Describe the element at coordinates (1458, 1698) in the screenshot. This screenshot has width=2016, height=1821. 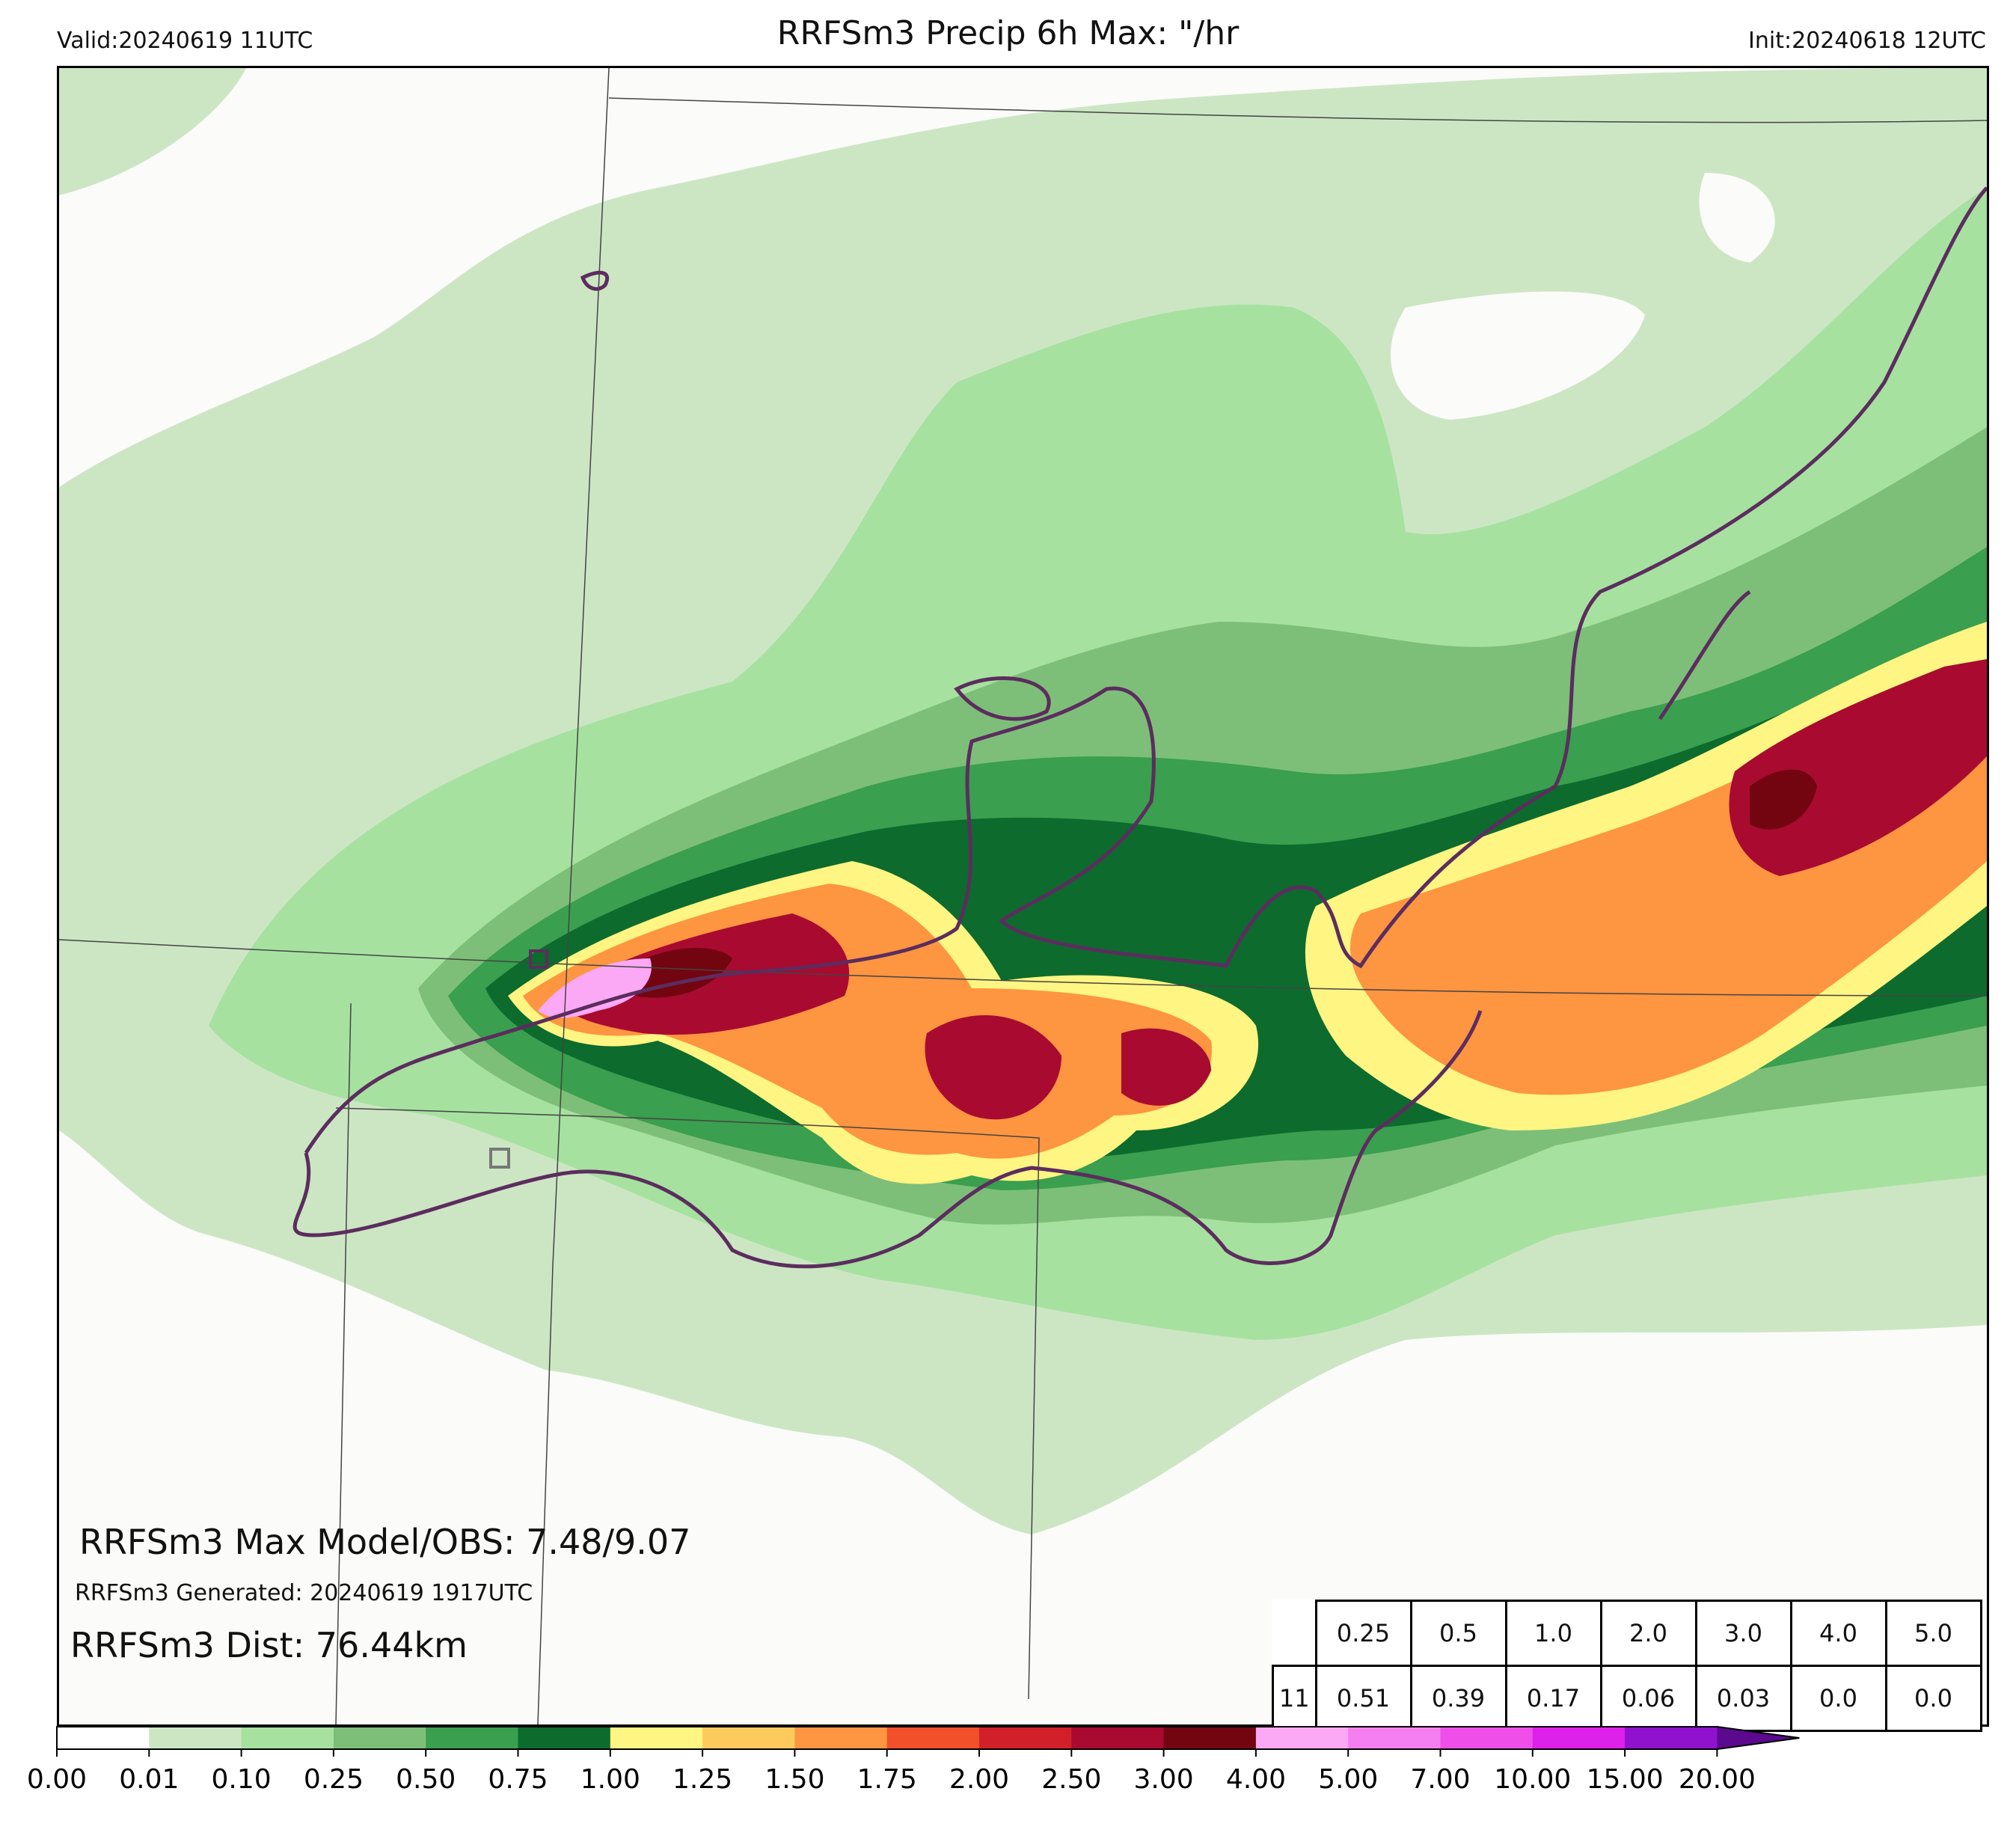
I see `value-cell: 0.39` at that location.